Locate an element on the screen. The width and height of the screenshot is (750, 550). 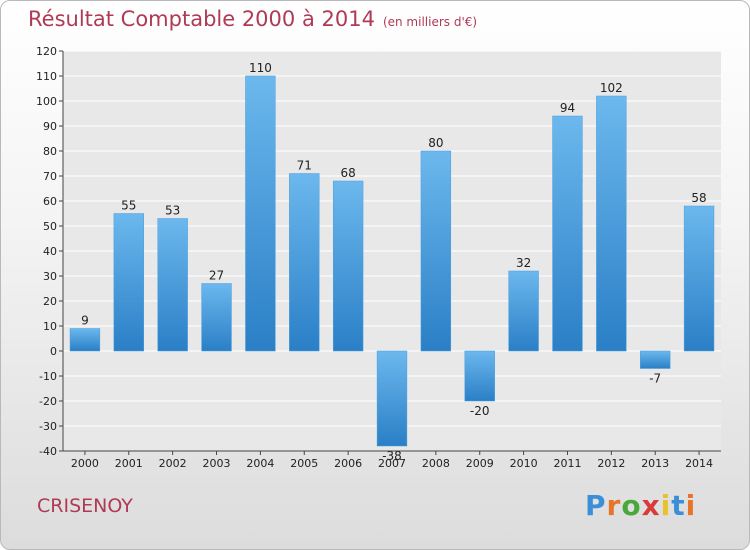
x-tick-label-2013: 2013 is located at coordinates (655, 463).